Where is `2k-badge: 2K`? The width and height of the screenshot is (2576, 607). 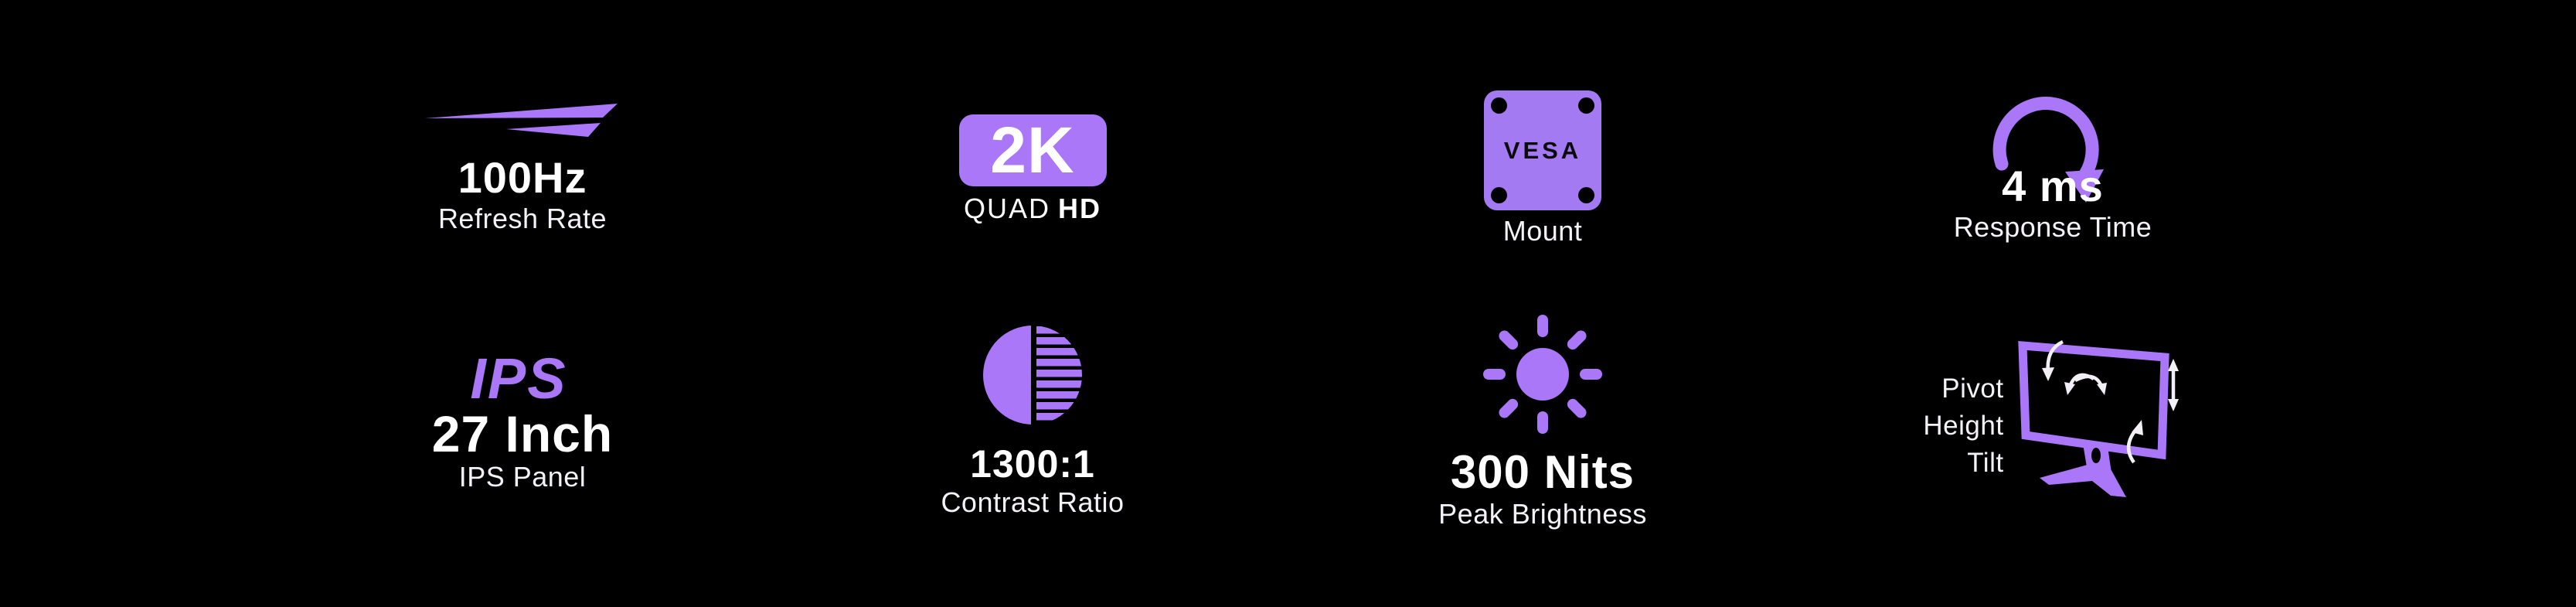
2k-badge: 2K is located at coordinates (1032, 149).